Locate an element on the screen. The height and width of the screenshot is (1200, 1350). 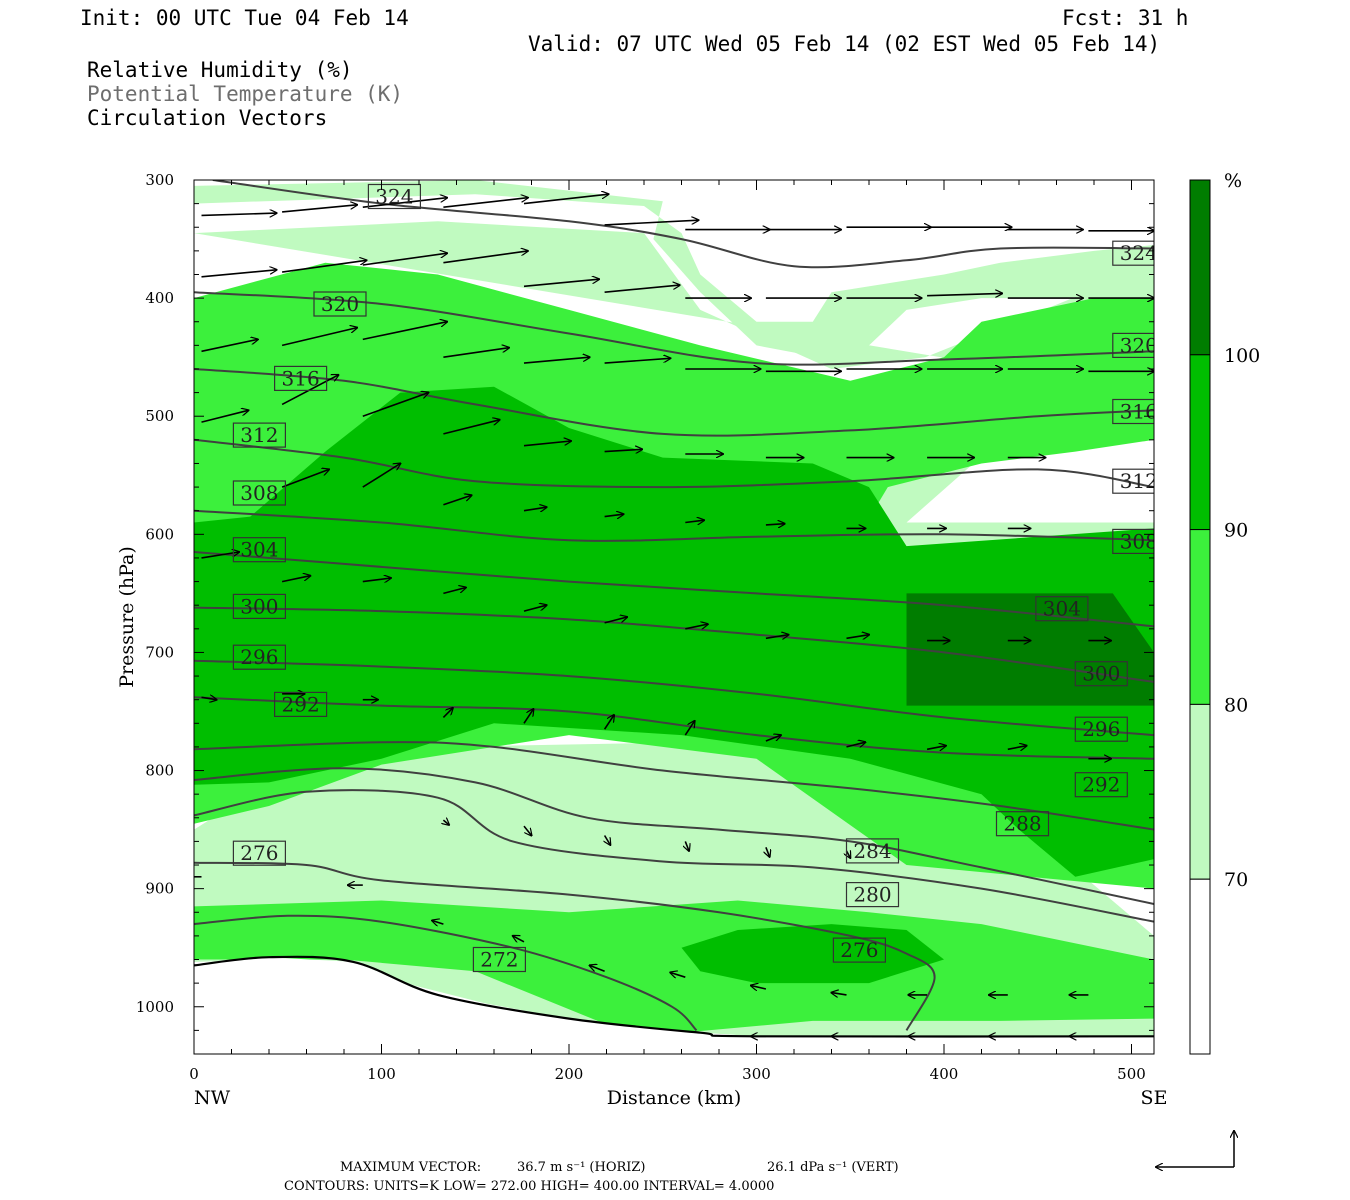
contour-label-312-7: 312 is located at coordinates (1135, 481).